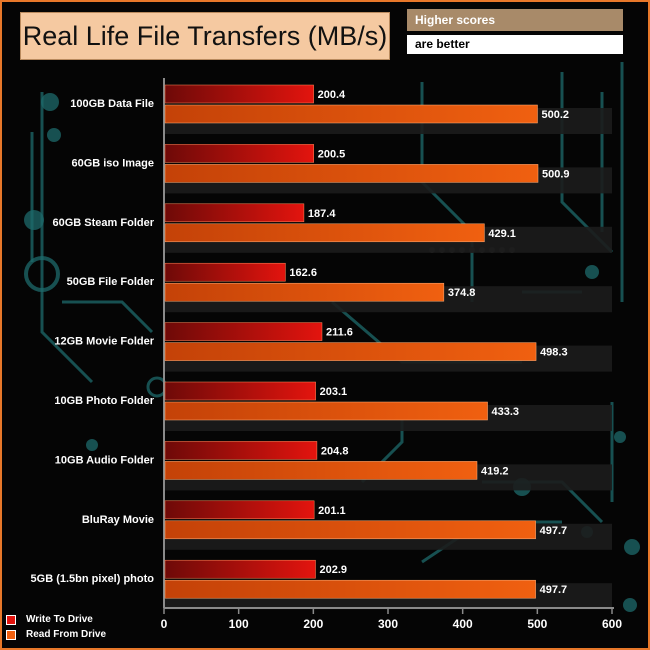 This screenshot has height=650, width=650. I want to click on legend-swatch-write, so click(11, 619).